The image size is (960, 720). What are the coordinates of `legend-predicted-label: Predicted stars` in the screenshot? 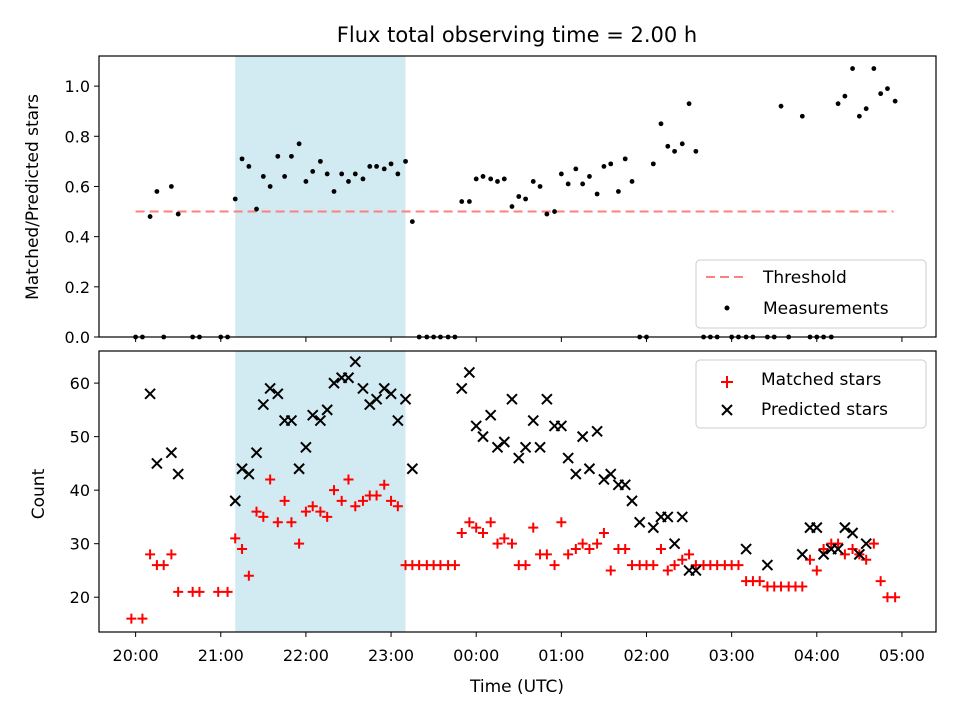 It's located at (824, 410).